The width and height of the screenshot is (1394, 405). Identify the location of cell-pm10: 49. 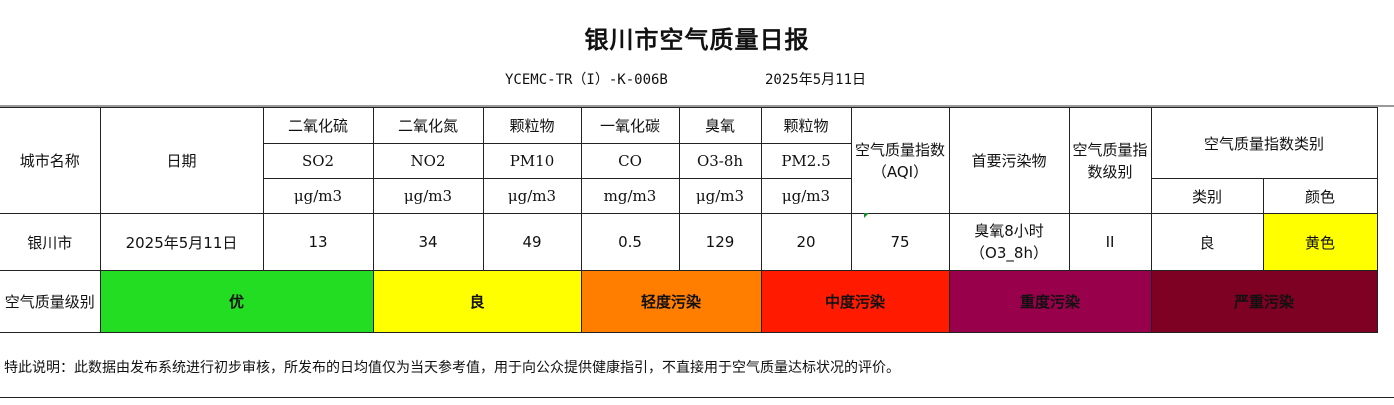
(532, 242).